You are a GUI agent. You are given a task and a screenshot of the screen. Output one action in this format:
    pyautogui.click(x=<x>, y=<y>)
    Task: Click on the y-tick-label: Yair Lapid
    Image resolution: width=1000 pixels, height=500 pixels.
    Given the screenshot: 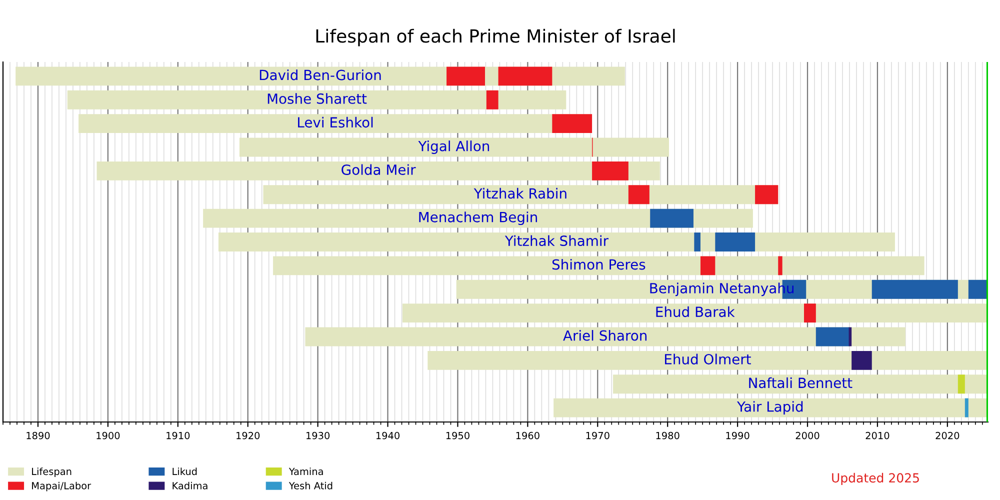 What is the action you would take?
    pyautogui.click(x=770, y=408)
    